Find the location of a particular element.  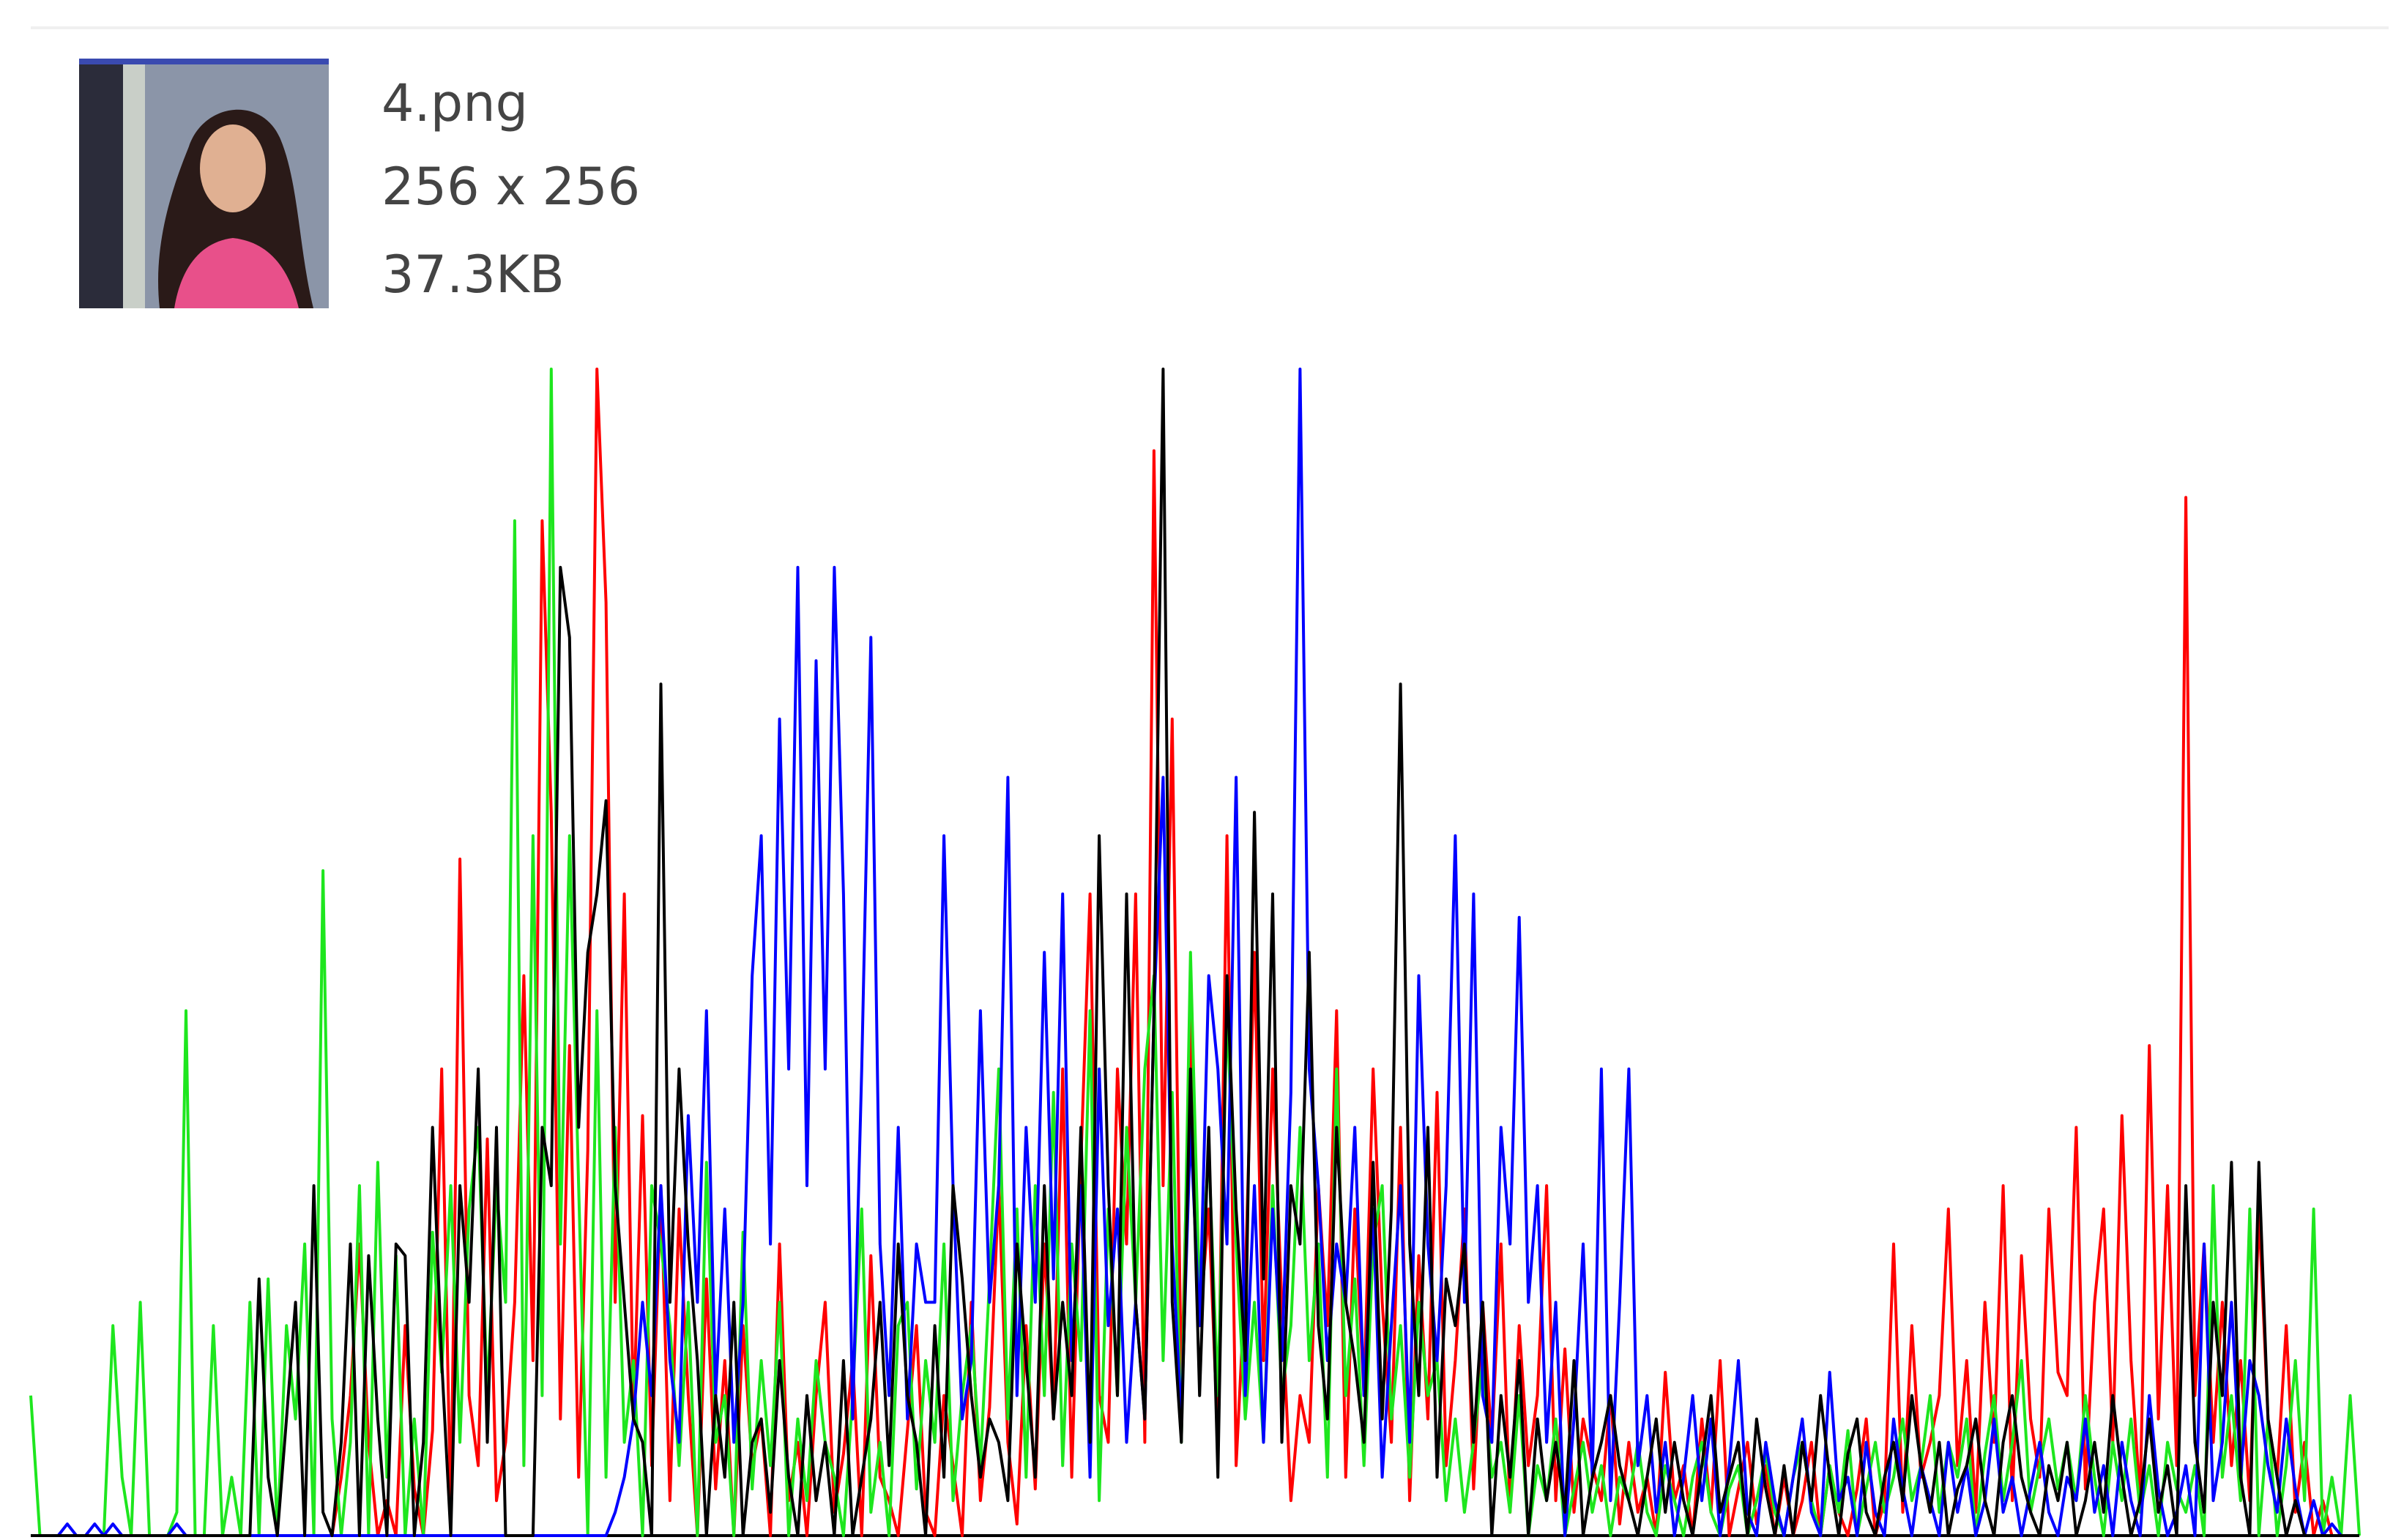

thumb-frame is located at coordinates (134, 183).